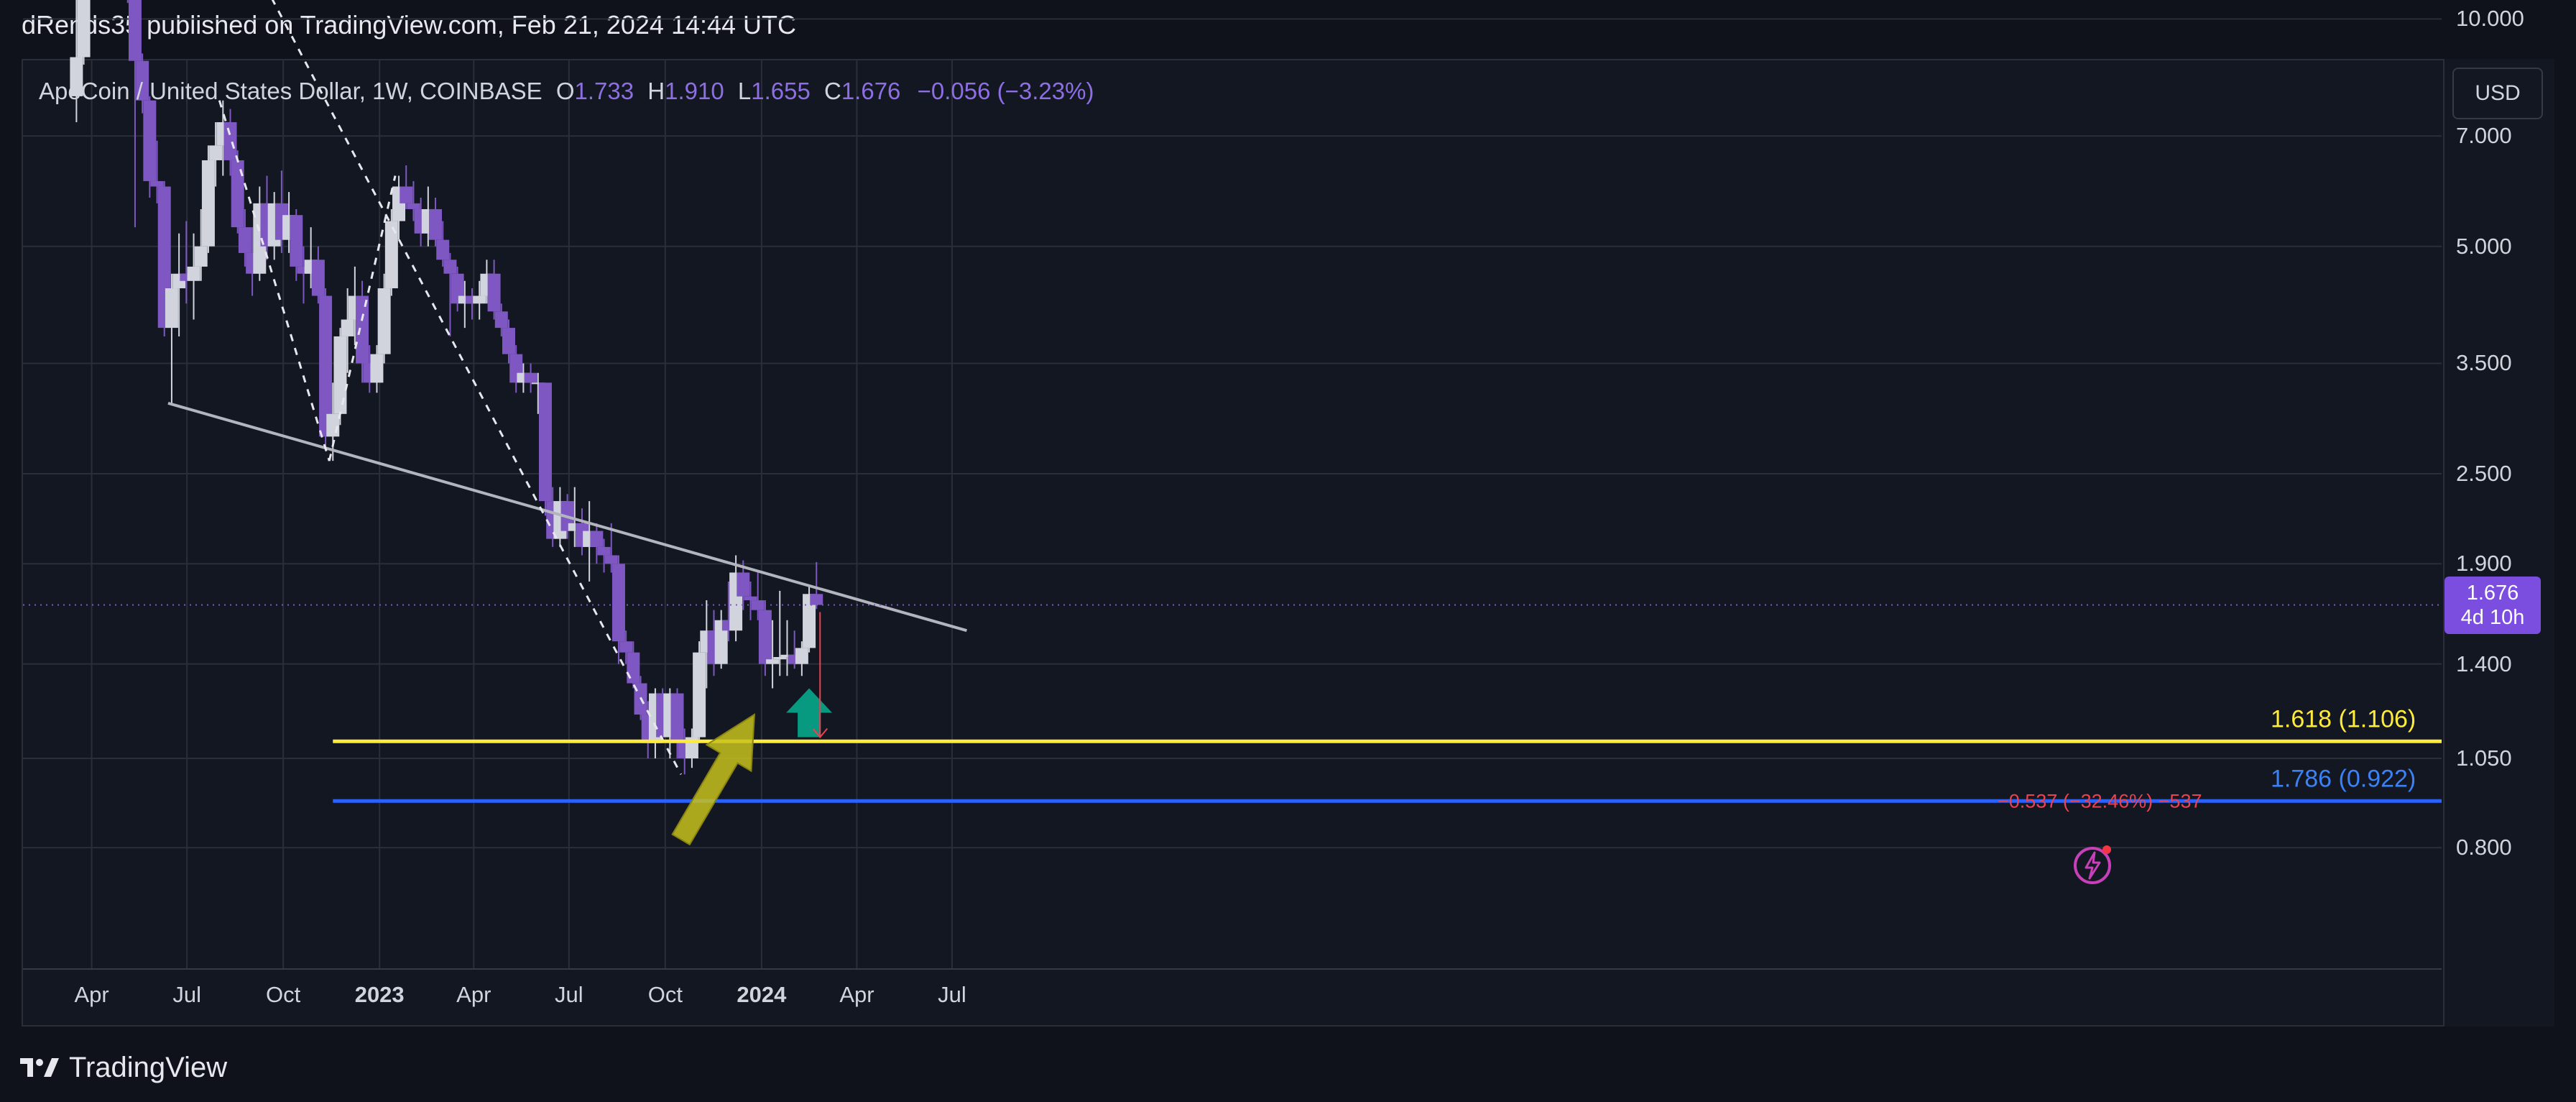  Describe the element at coordinates (149, 1067) in the screenshot. I see `footer-brand-text: TradingView` at that location.